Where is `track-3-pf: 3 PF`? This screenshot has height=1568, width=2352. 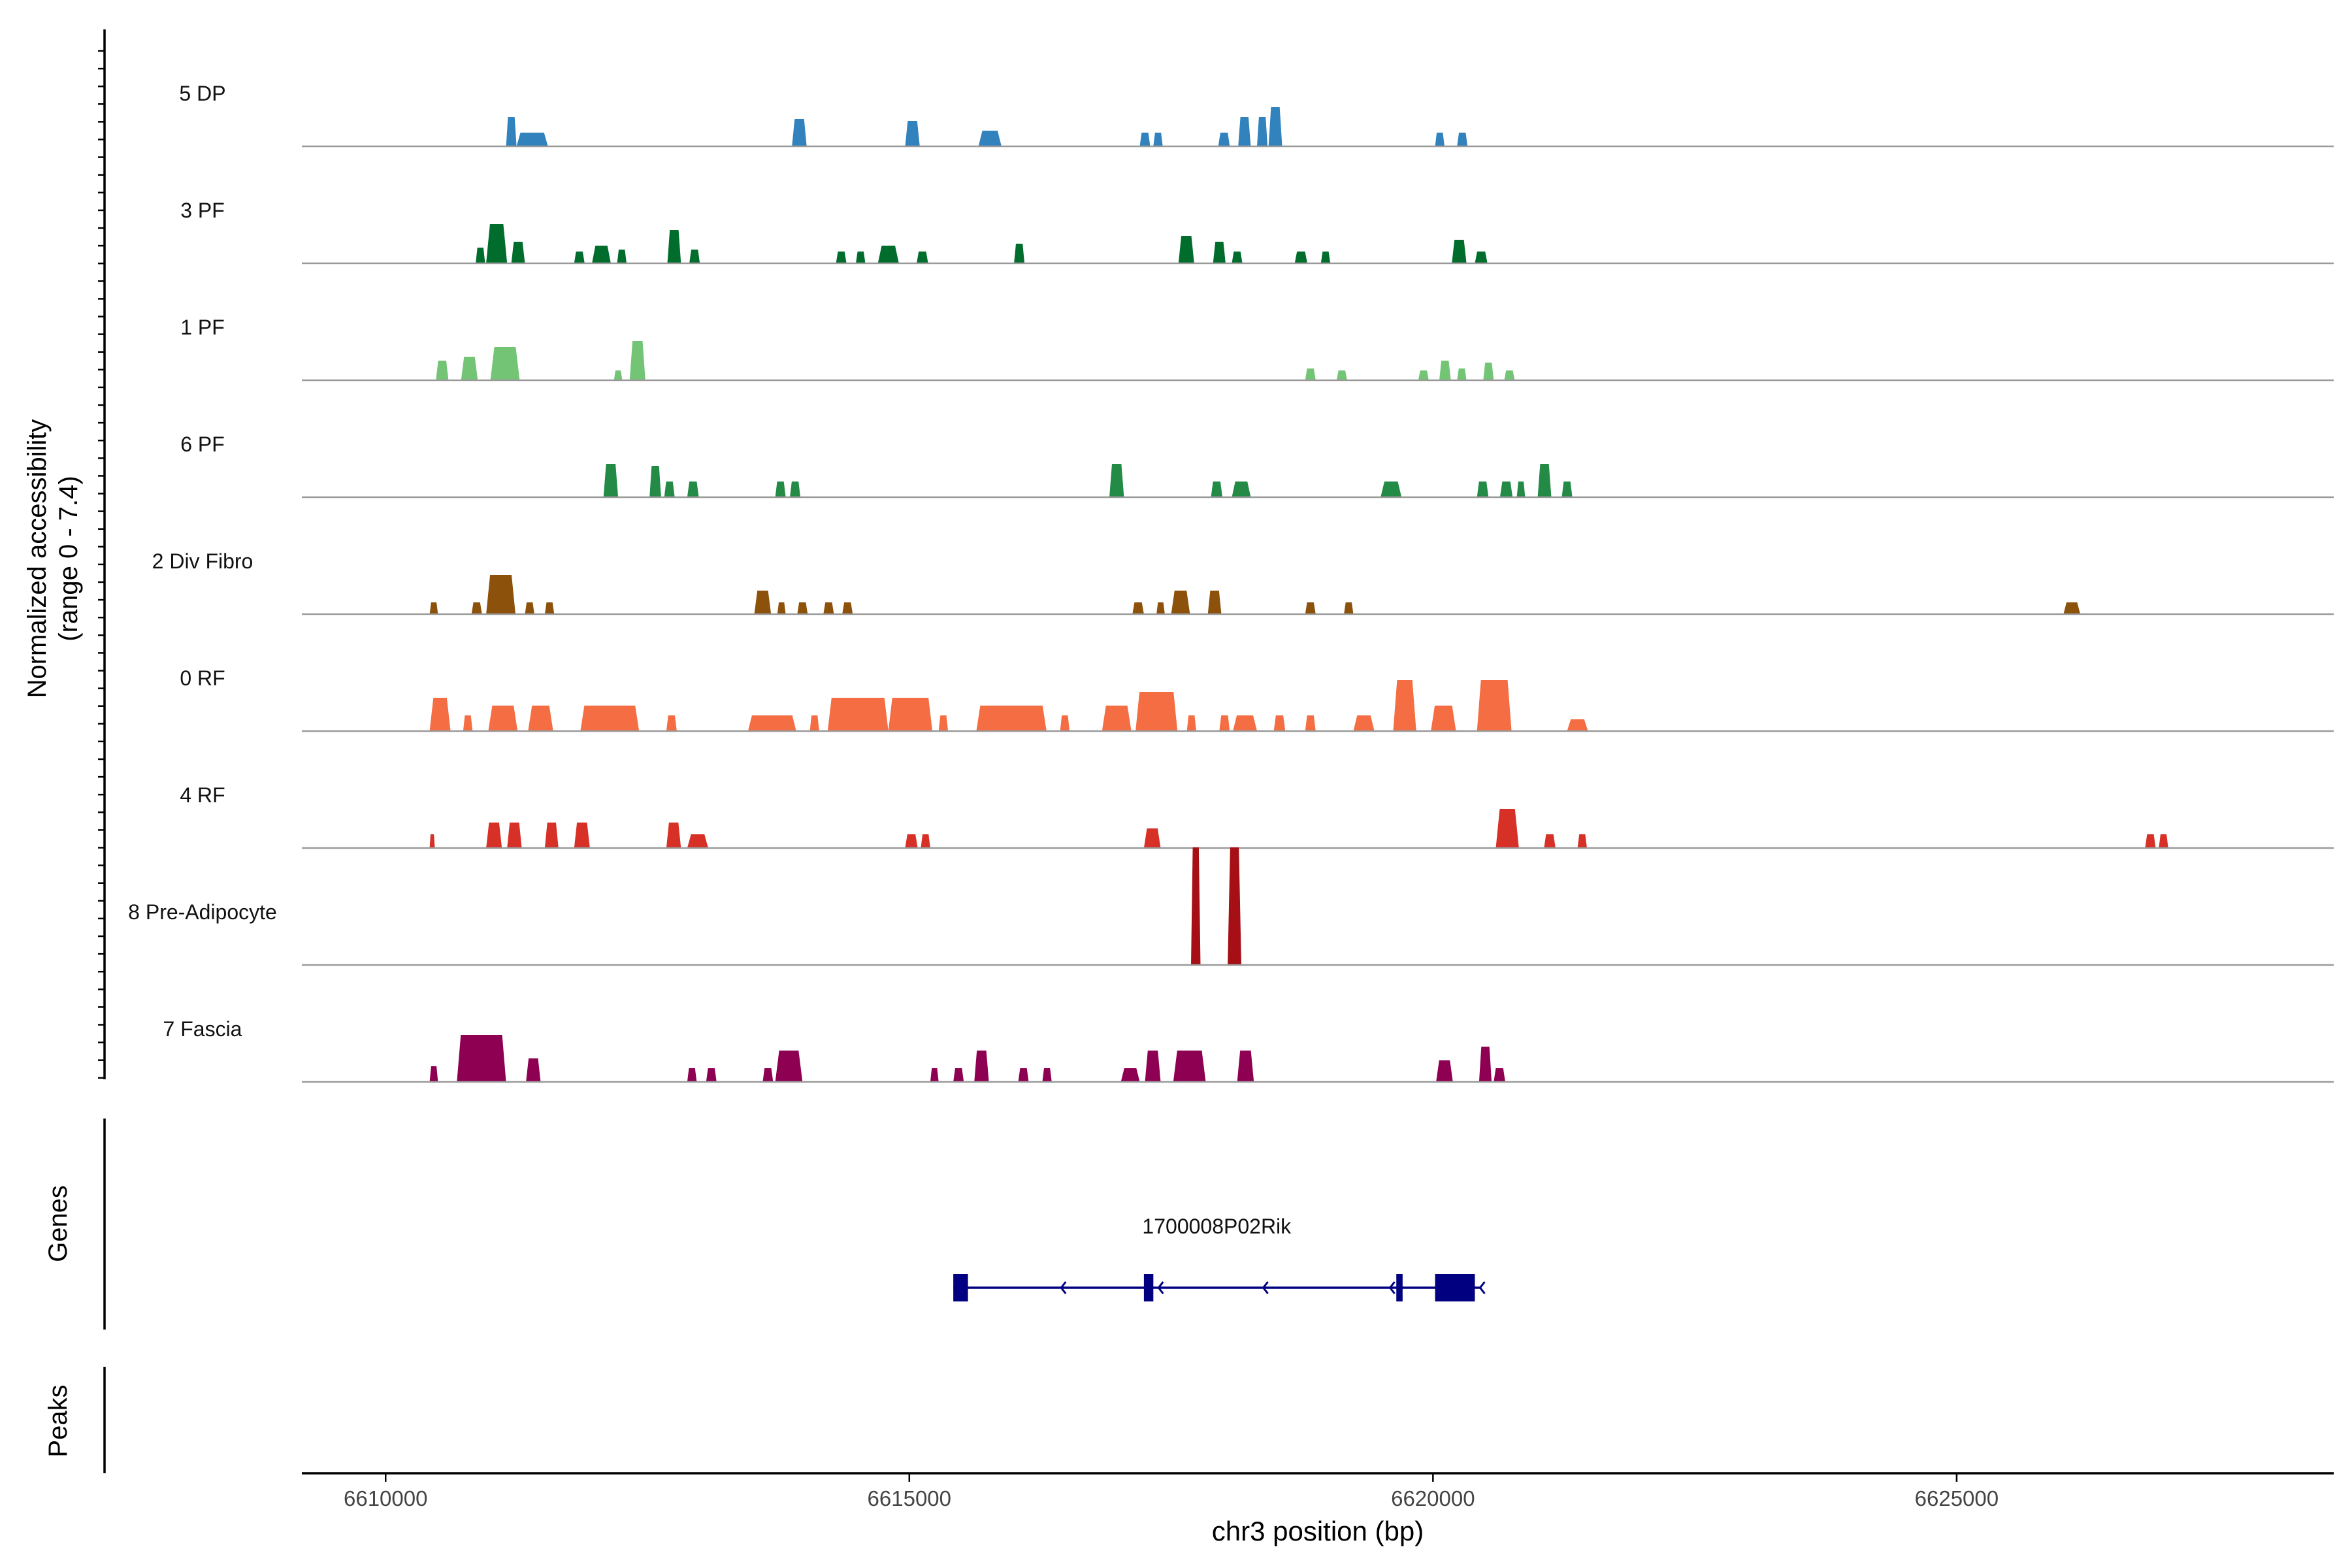
track-3-pf: 3 PF is located at coordinates (1257, 232).